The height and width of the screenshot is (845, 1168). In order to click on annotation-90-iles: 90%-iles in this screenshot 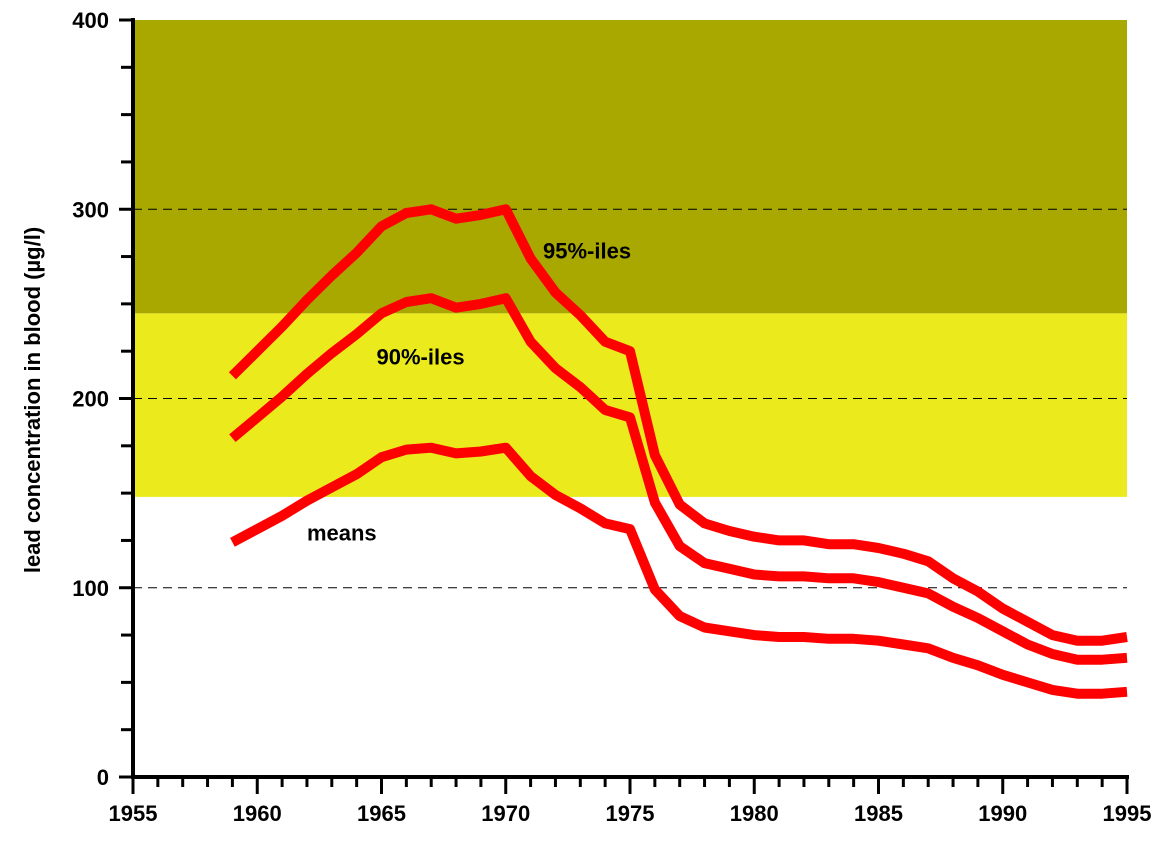, I will do `click(421, 356)`.